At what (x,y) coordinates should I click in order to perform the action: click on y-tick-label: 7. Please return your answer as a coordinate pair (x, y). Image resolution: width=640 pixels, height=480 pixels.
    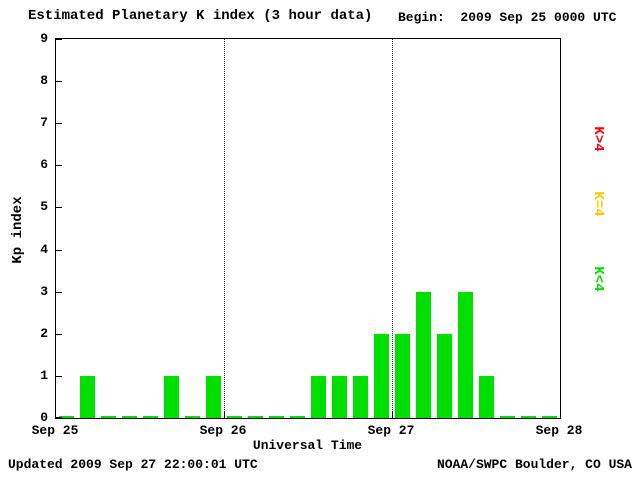
    Looking at the image, I should click on (44, 123).